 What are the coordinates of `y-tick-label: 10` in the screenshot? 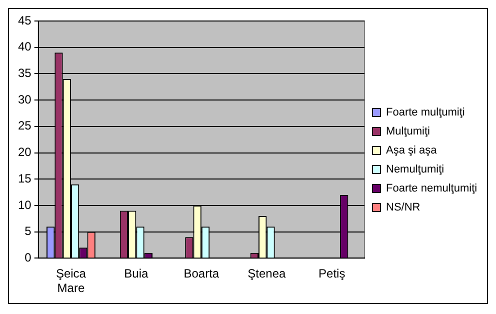 It's located at (25, 205).